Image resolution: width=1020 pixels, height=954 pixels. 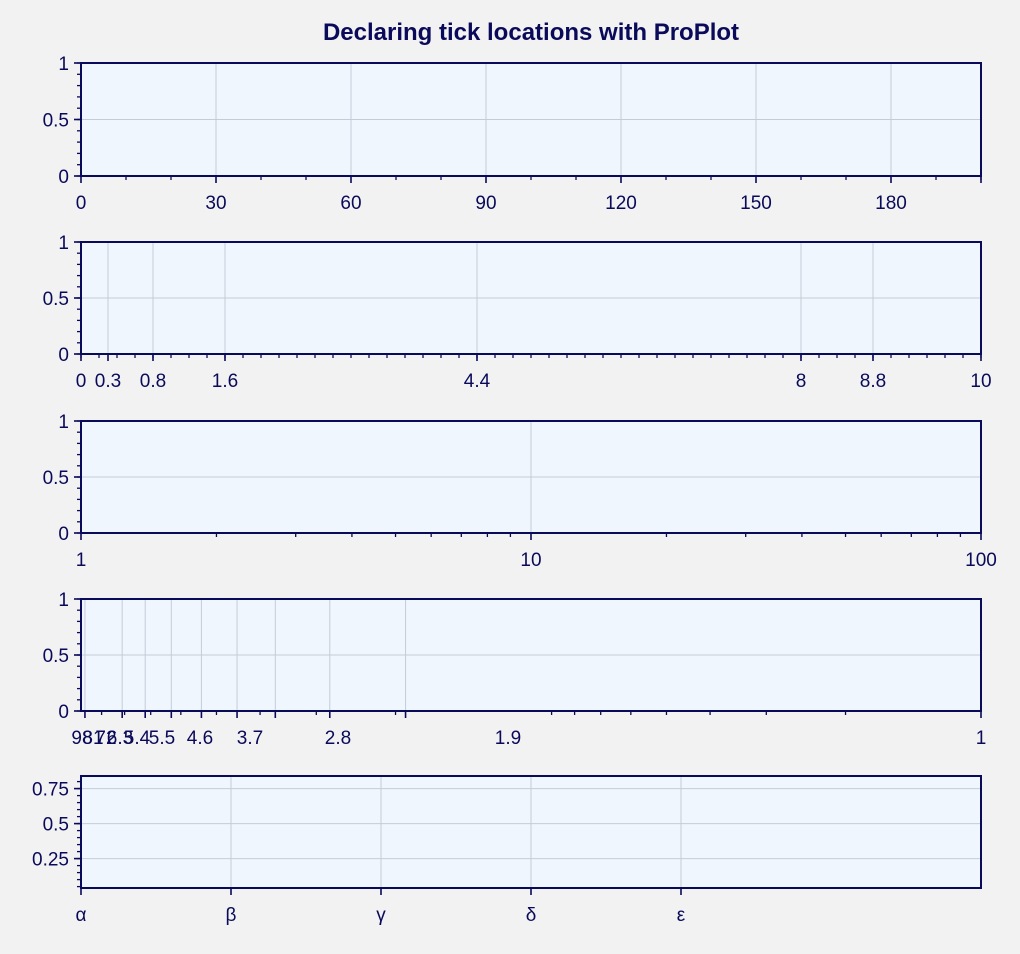 I want to click on x-tick-label: 0.3, so click(x=108, y=381).